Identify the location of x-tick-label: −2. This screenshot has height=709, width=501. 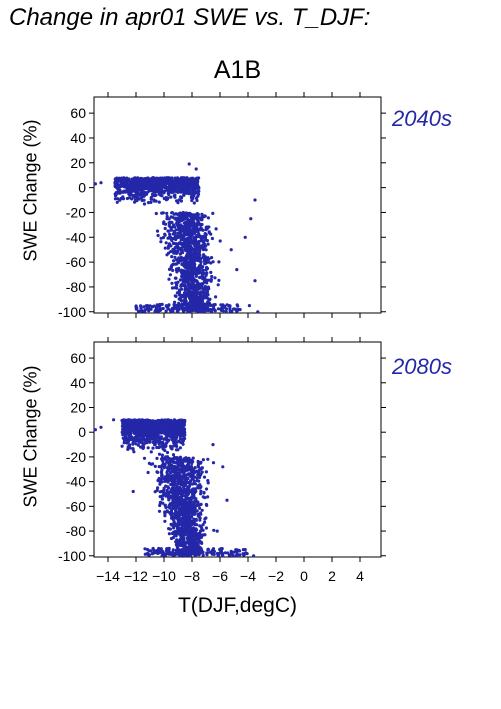
(276, 576).